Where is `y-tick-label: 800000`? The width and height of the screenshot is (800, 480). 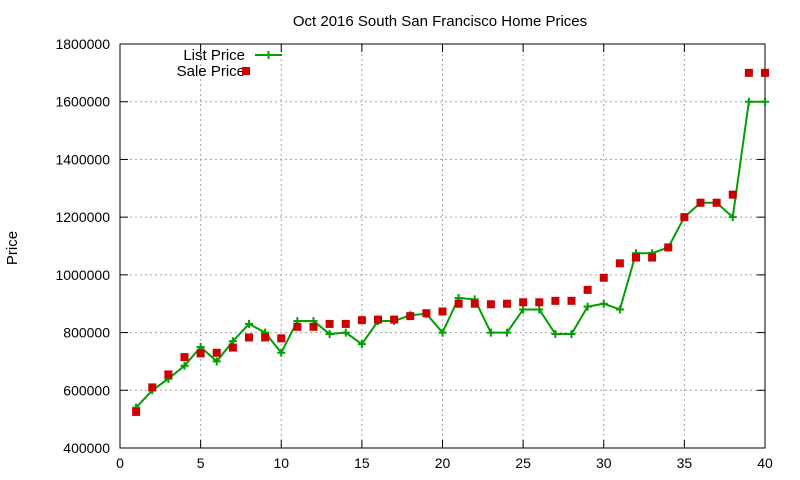 y-tick-label: 800000 is located at coordinates (86, 333).